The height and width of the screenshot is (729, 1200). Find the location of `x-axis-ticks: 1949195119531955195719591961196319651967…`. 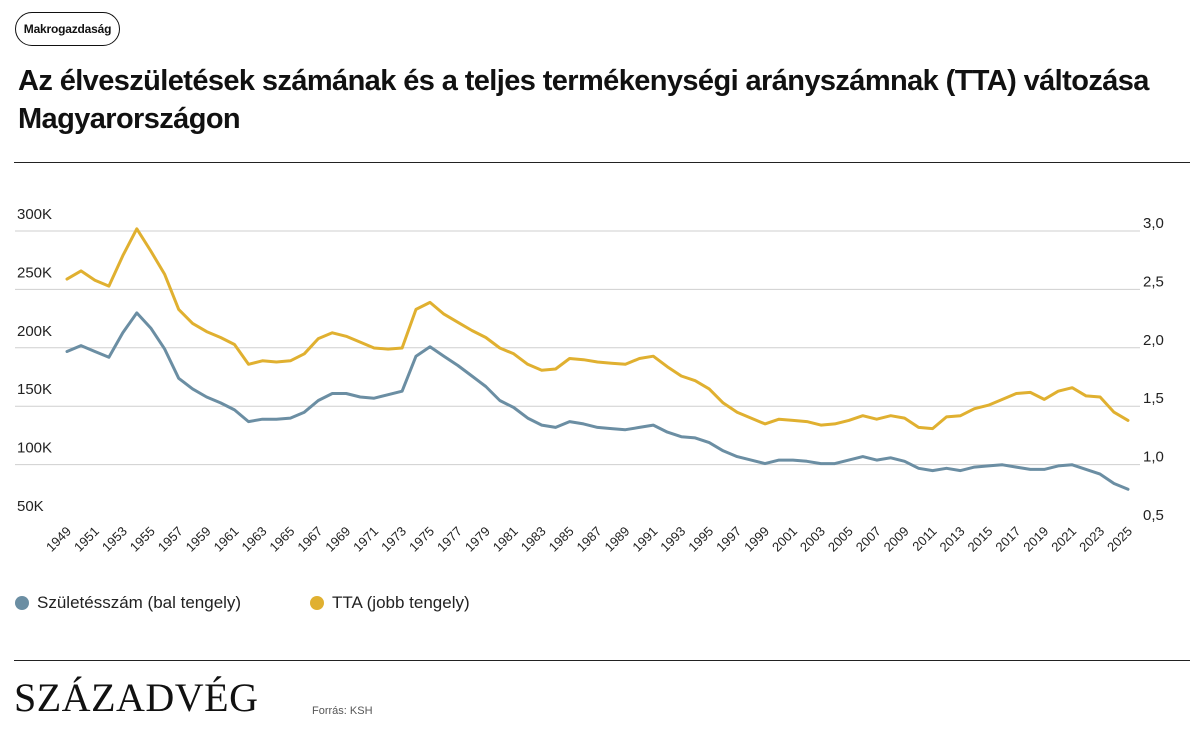

x-axis-ticks: 1949195119531955195719591961196319651967… is located at coordinates (589, 539).